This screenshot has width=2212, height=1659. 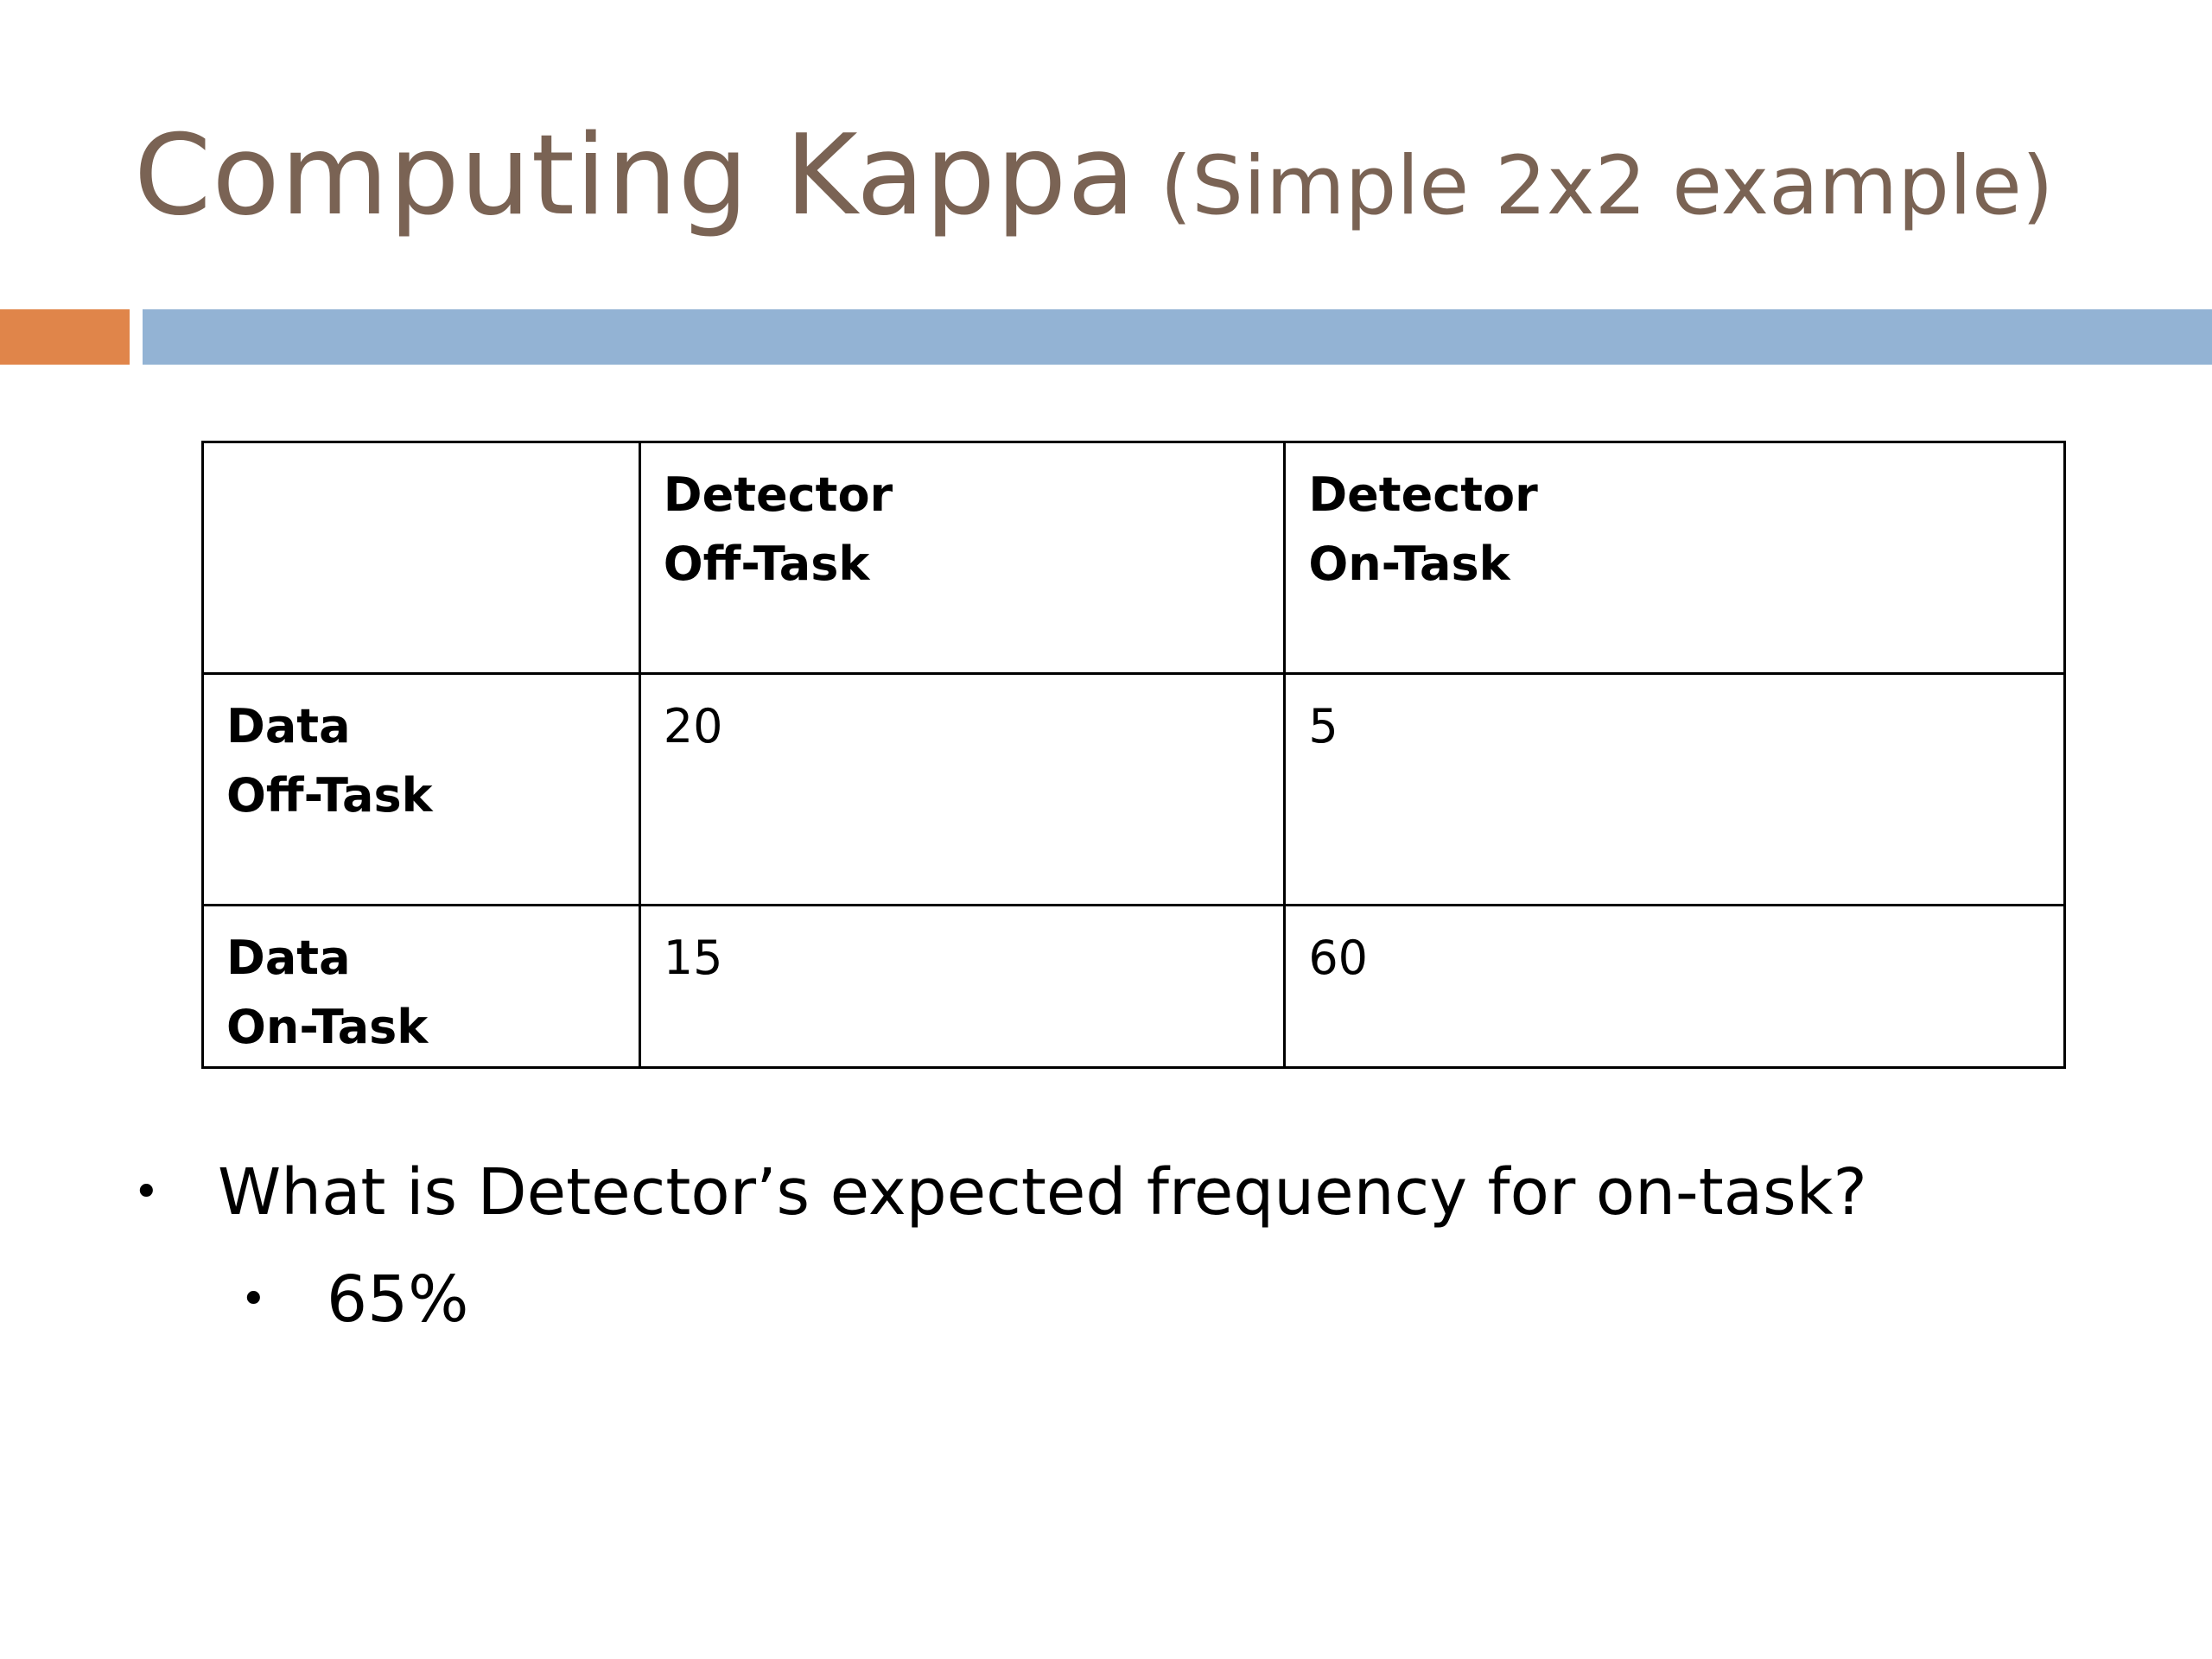 I want to click on header-detector-on-task: Detector On-Task, so click(x=1674, y=558).